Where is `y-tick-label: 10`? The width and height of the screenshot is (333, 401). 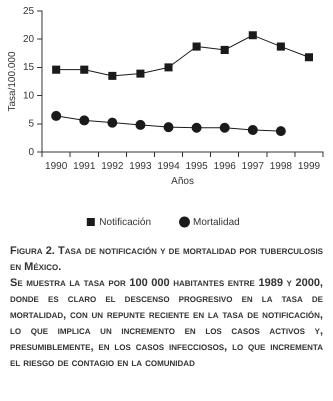 y-tick-label: 10 is located at coordinates (29, 96).